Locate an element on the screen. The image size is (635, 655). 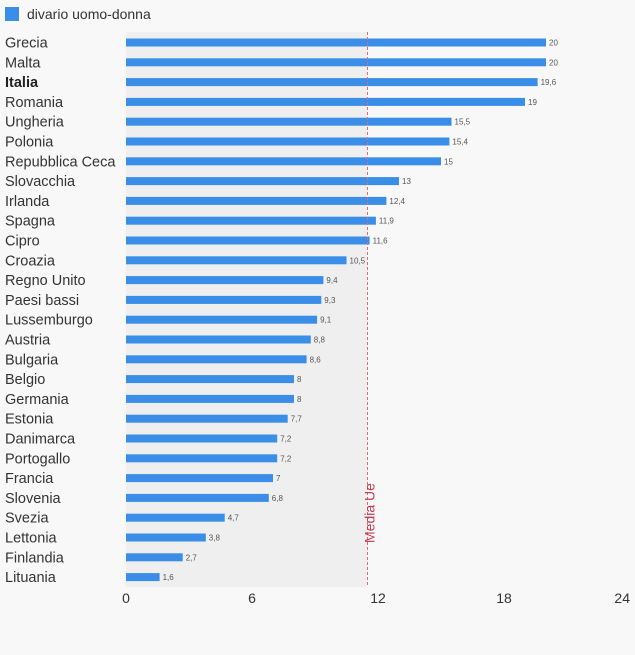
category-label: Regno Unito is located at coordinates (45, 281).